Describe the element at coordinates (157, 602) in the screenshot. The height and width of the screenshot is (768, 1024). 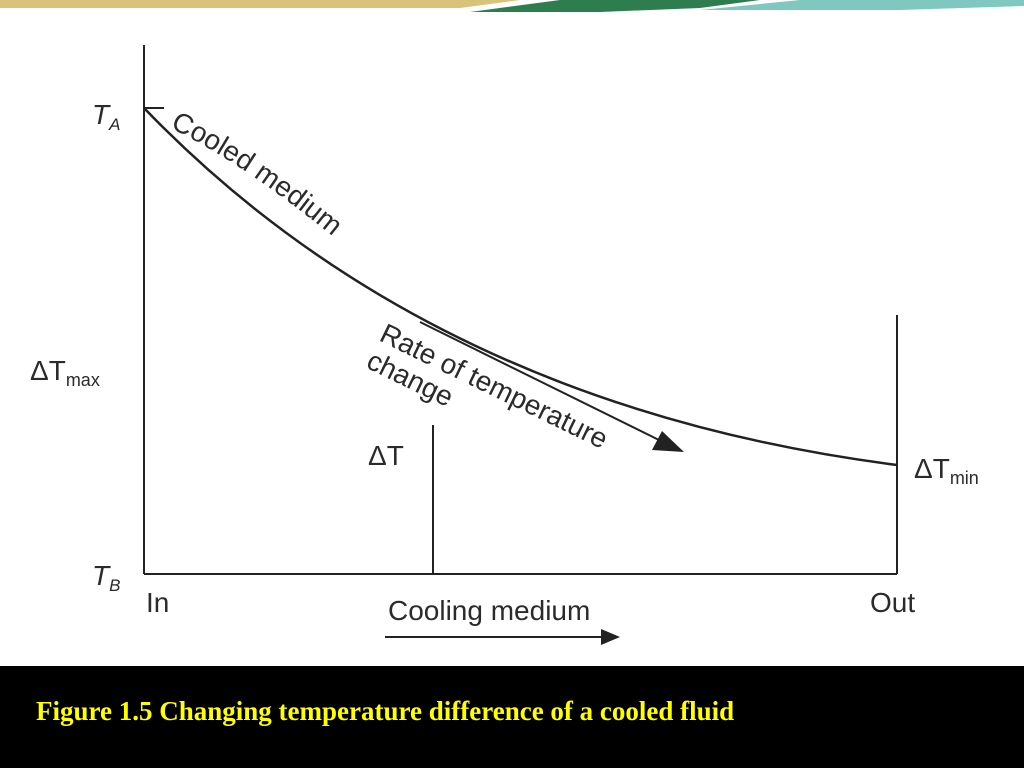
I see `in-label: In` at that location.